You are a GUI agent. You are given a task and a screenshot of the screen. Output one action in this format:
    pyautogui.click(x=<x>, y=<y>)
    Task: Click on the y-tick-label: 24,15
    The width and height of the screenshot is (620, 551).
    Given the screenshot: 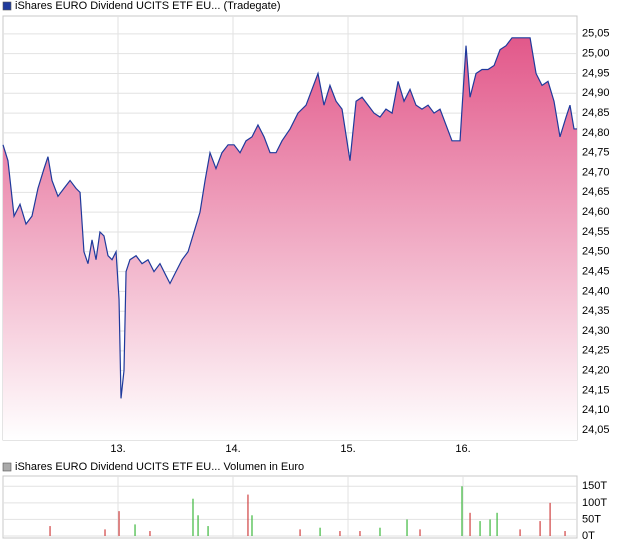 What is the action you would take?
    pyautogui.click(x=596, y=390)
    